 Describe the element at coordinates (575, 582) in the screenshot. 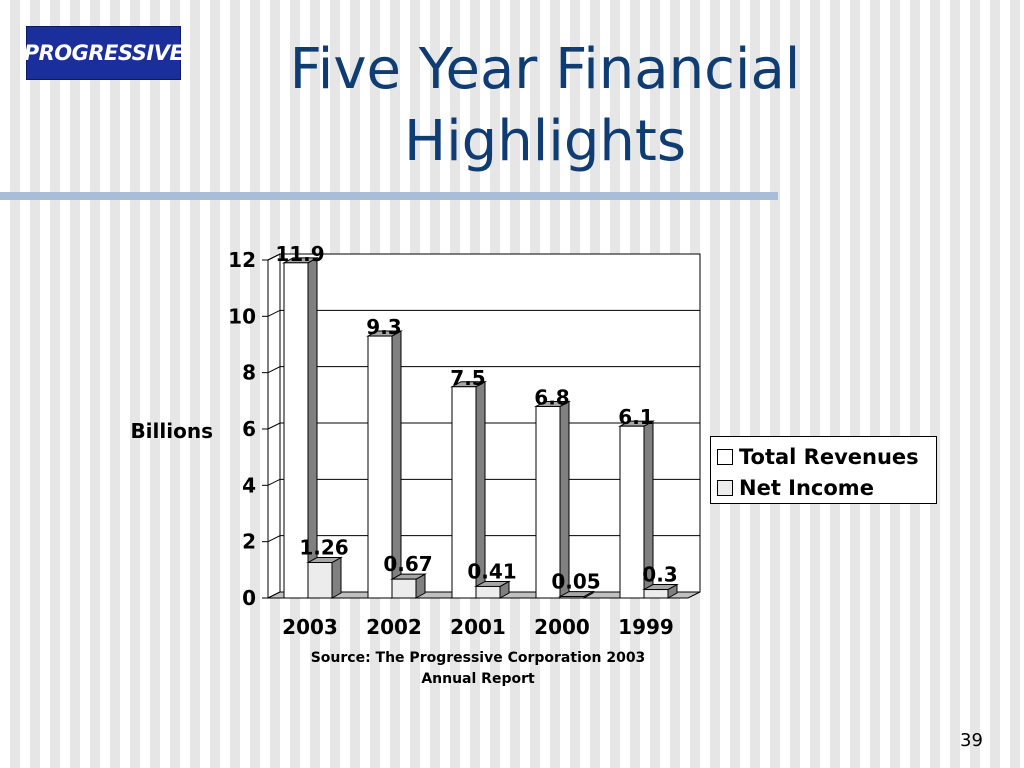

I see `data-label: 0.05` at that location.